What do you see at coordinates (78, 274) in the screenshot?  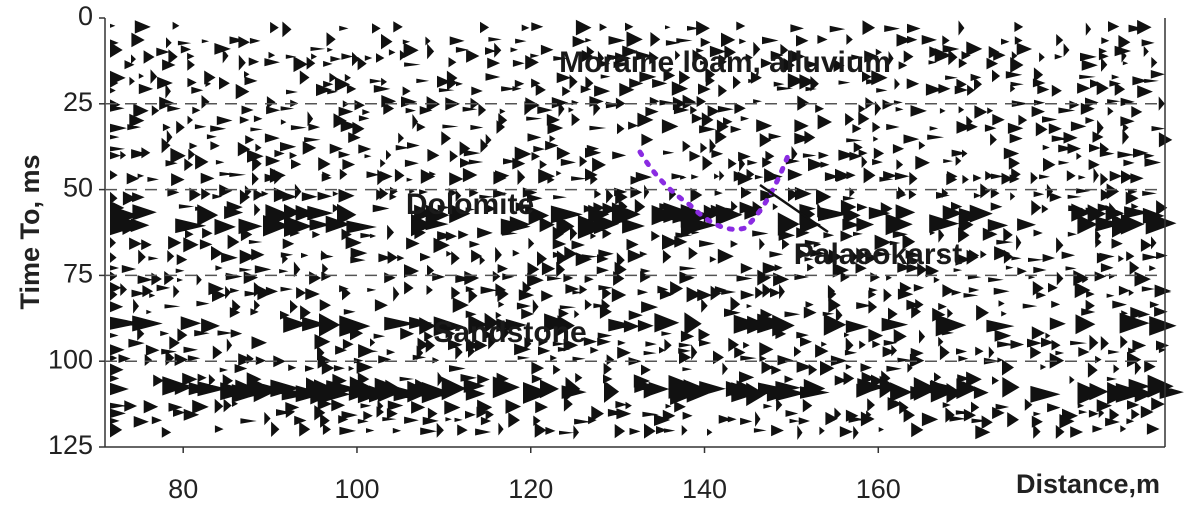 I see `y-tick-label: 75` at bounding box center [78, 274].